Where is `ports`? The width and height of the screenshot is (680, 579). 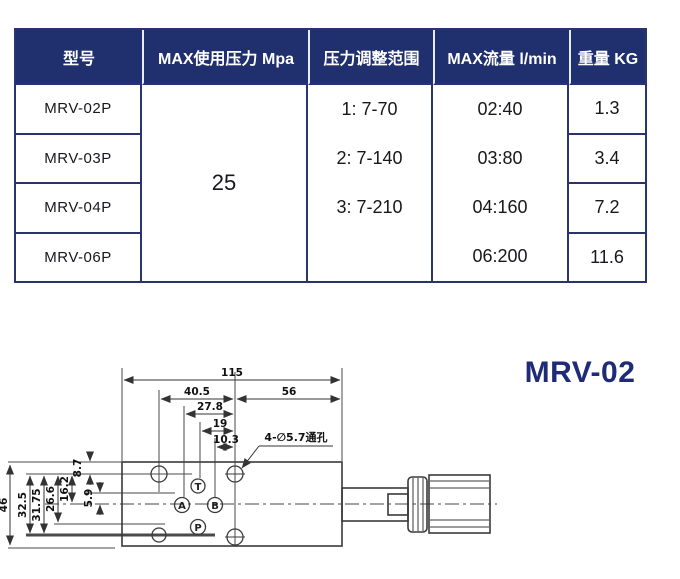
ports is located at coordinates (198, 507).